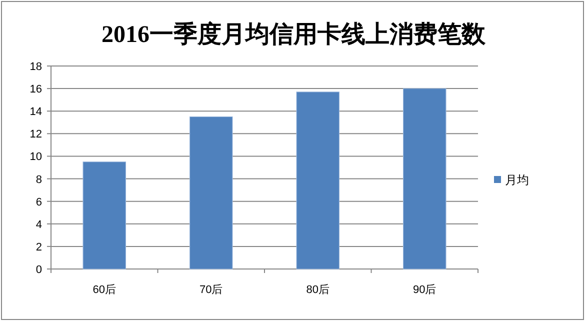 The height and width of the screenshot is (323, 587). What do you see at coordinates (36, 112) in the screenshot?
I see `y-tick-label: 14` at bounding box center [36, 112].